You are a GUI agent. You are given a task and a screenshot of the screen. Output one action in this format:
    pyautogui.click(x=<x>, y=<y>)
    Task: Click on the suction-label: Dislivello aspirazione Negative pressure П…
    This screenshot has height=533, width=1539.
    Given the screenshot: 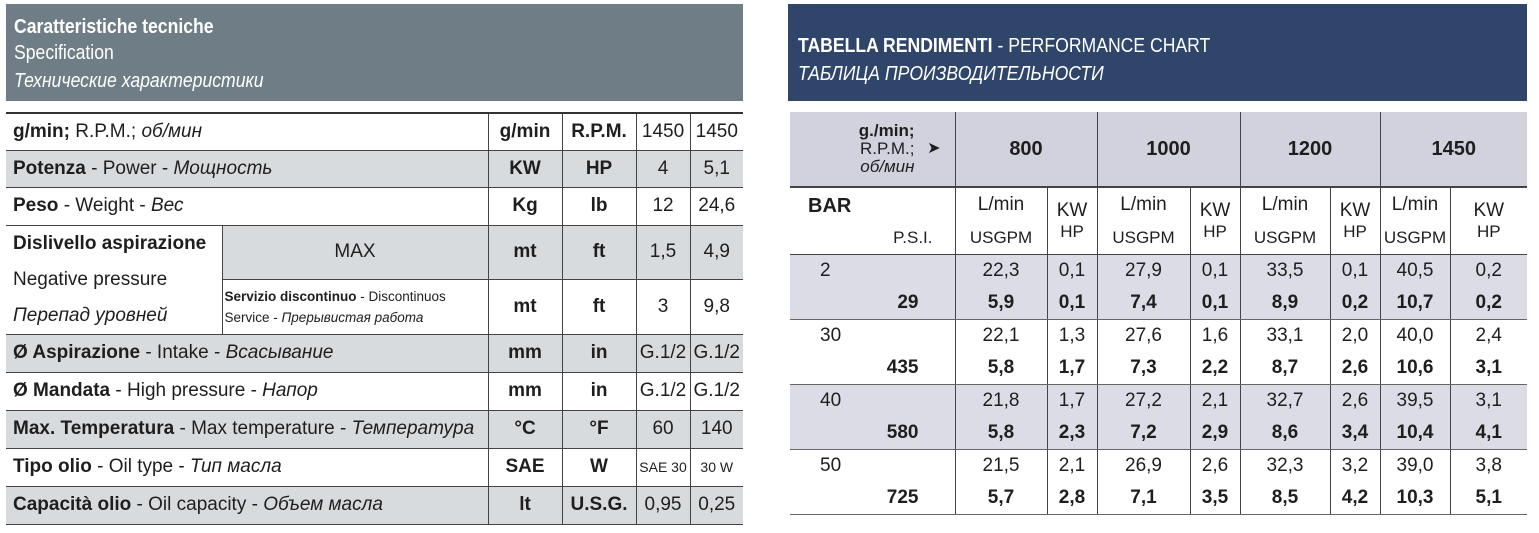 What is the action you would take?
    pyautogui.click(x=114, y=280)
    